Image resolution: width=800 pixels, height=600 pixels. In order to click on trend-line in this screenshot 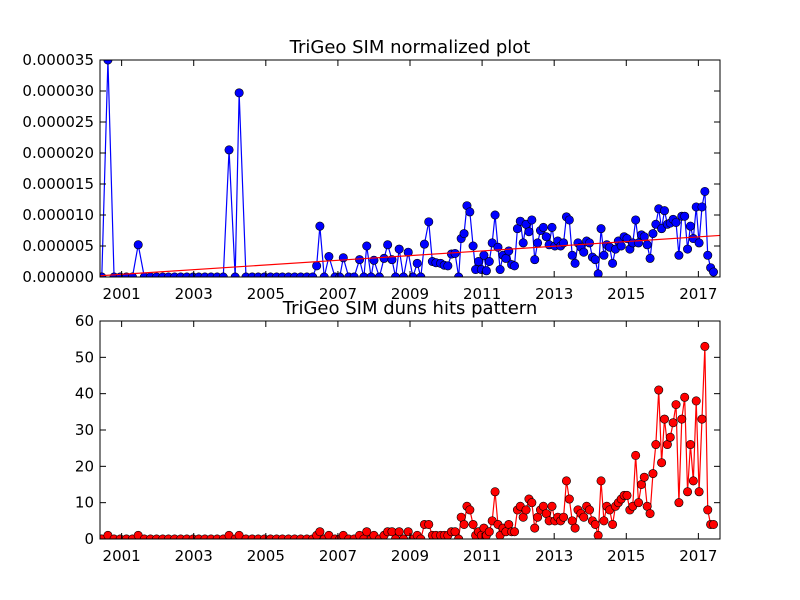, I will do `click(410, 255)`.